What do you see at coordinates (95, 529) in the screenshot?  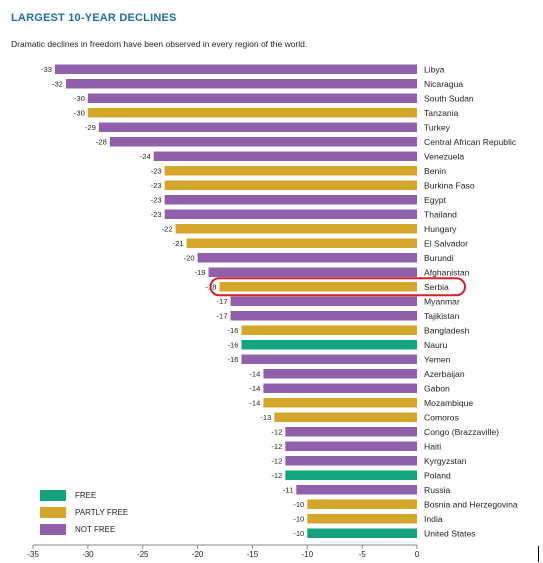 I see `legend-label-not-free: NOT FREE` at bounding box center [95, 529].